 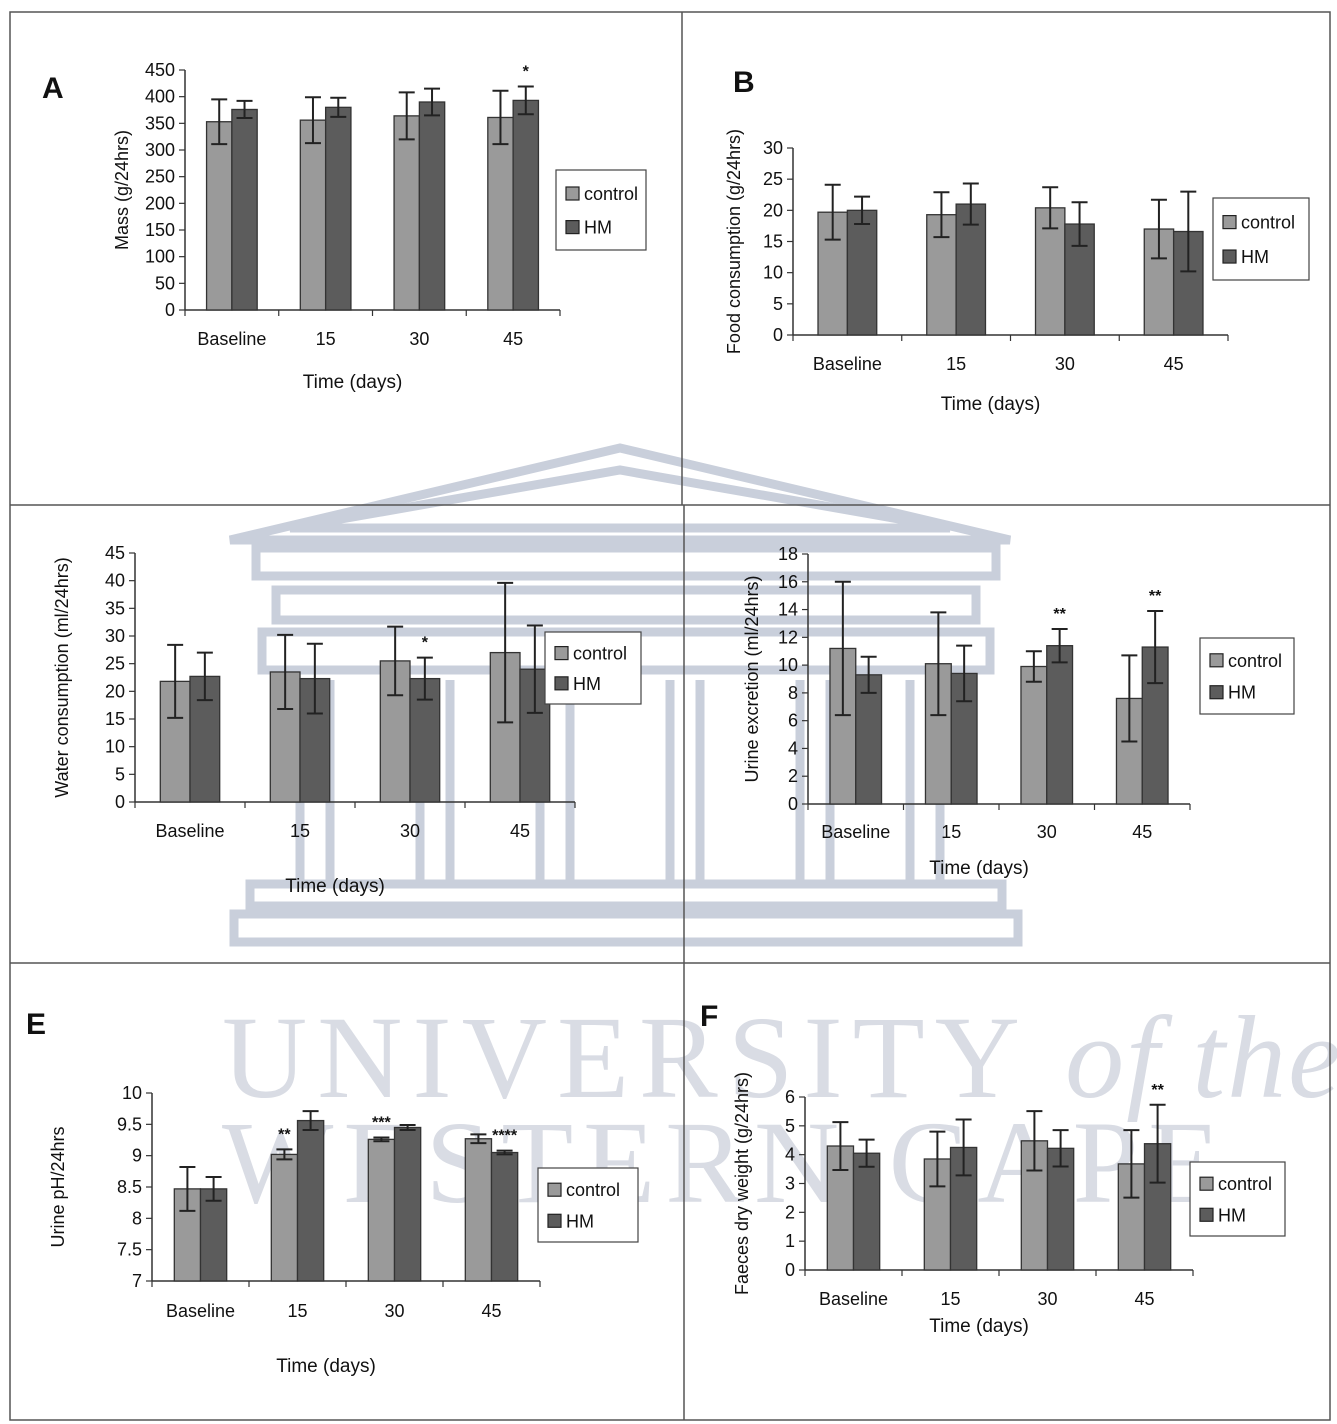 What do you see at coordinates (773, 179) in the screenshot?
I see `y-tick-label: 25` at bounding box center [773, 179].